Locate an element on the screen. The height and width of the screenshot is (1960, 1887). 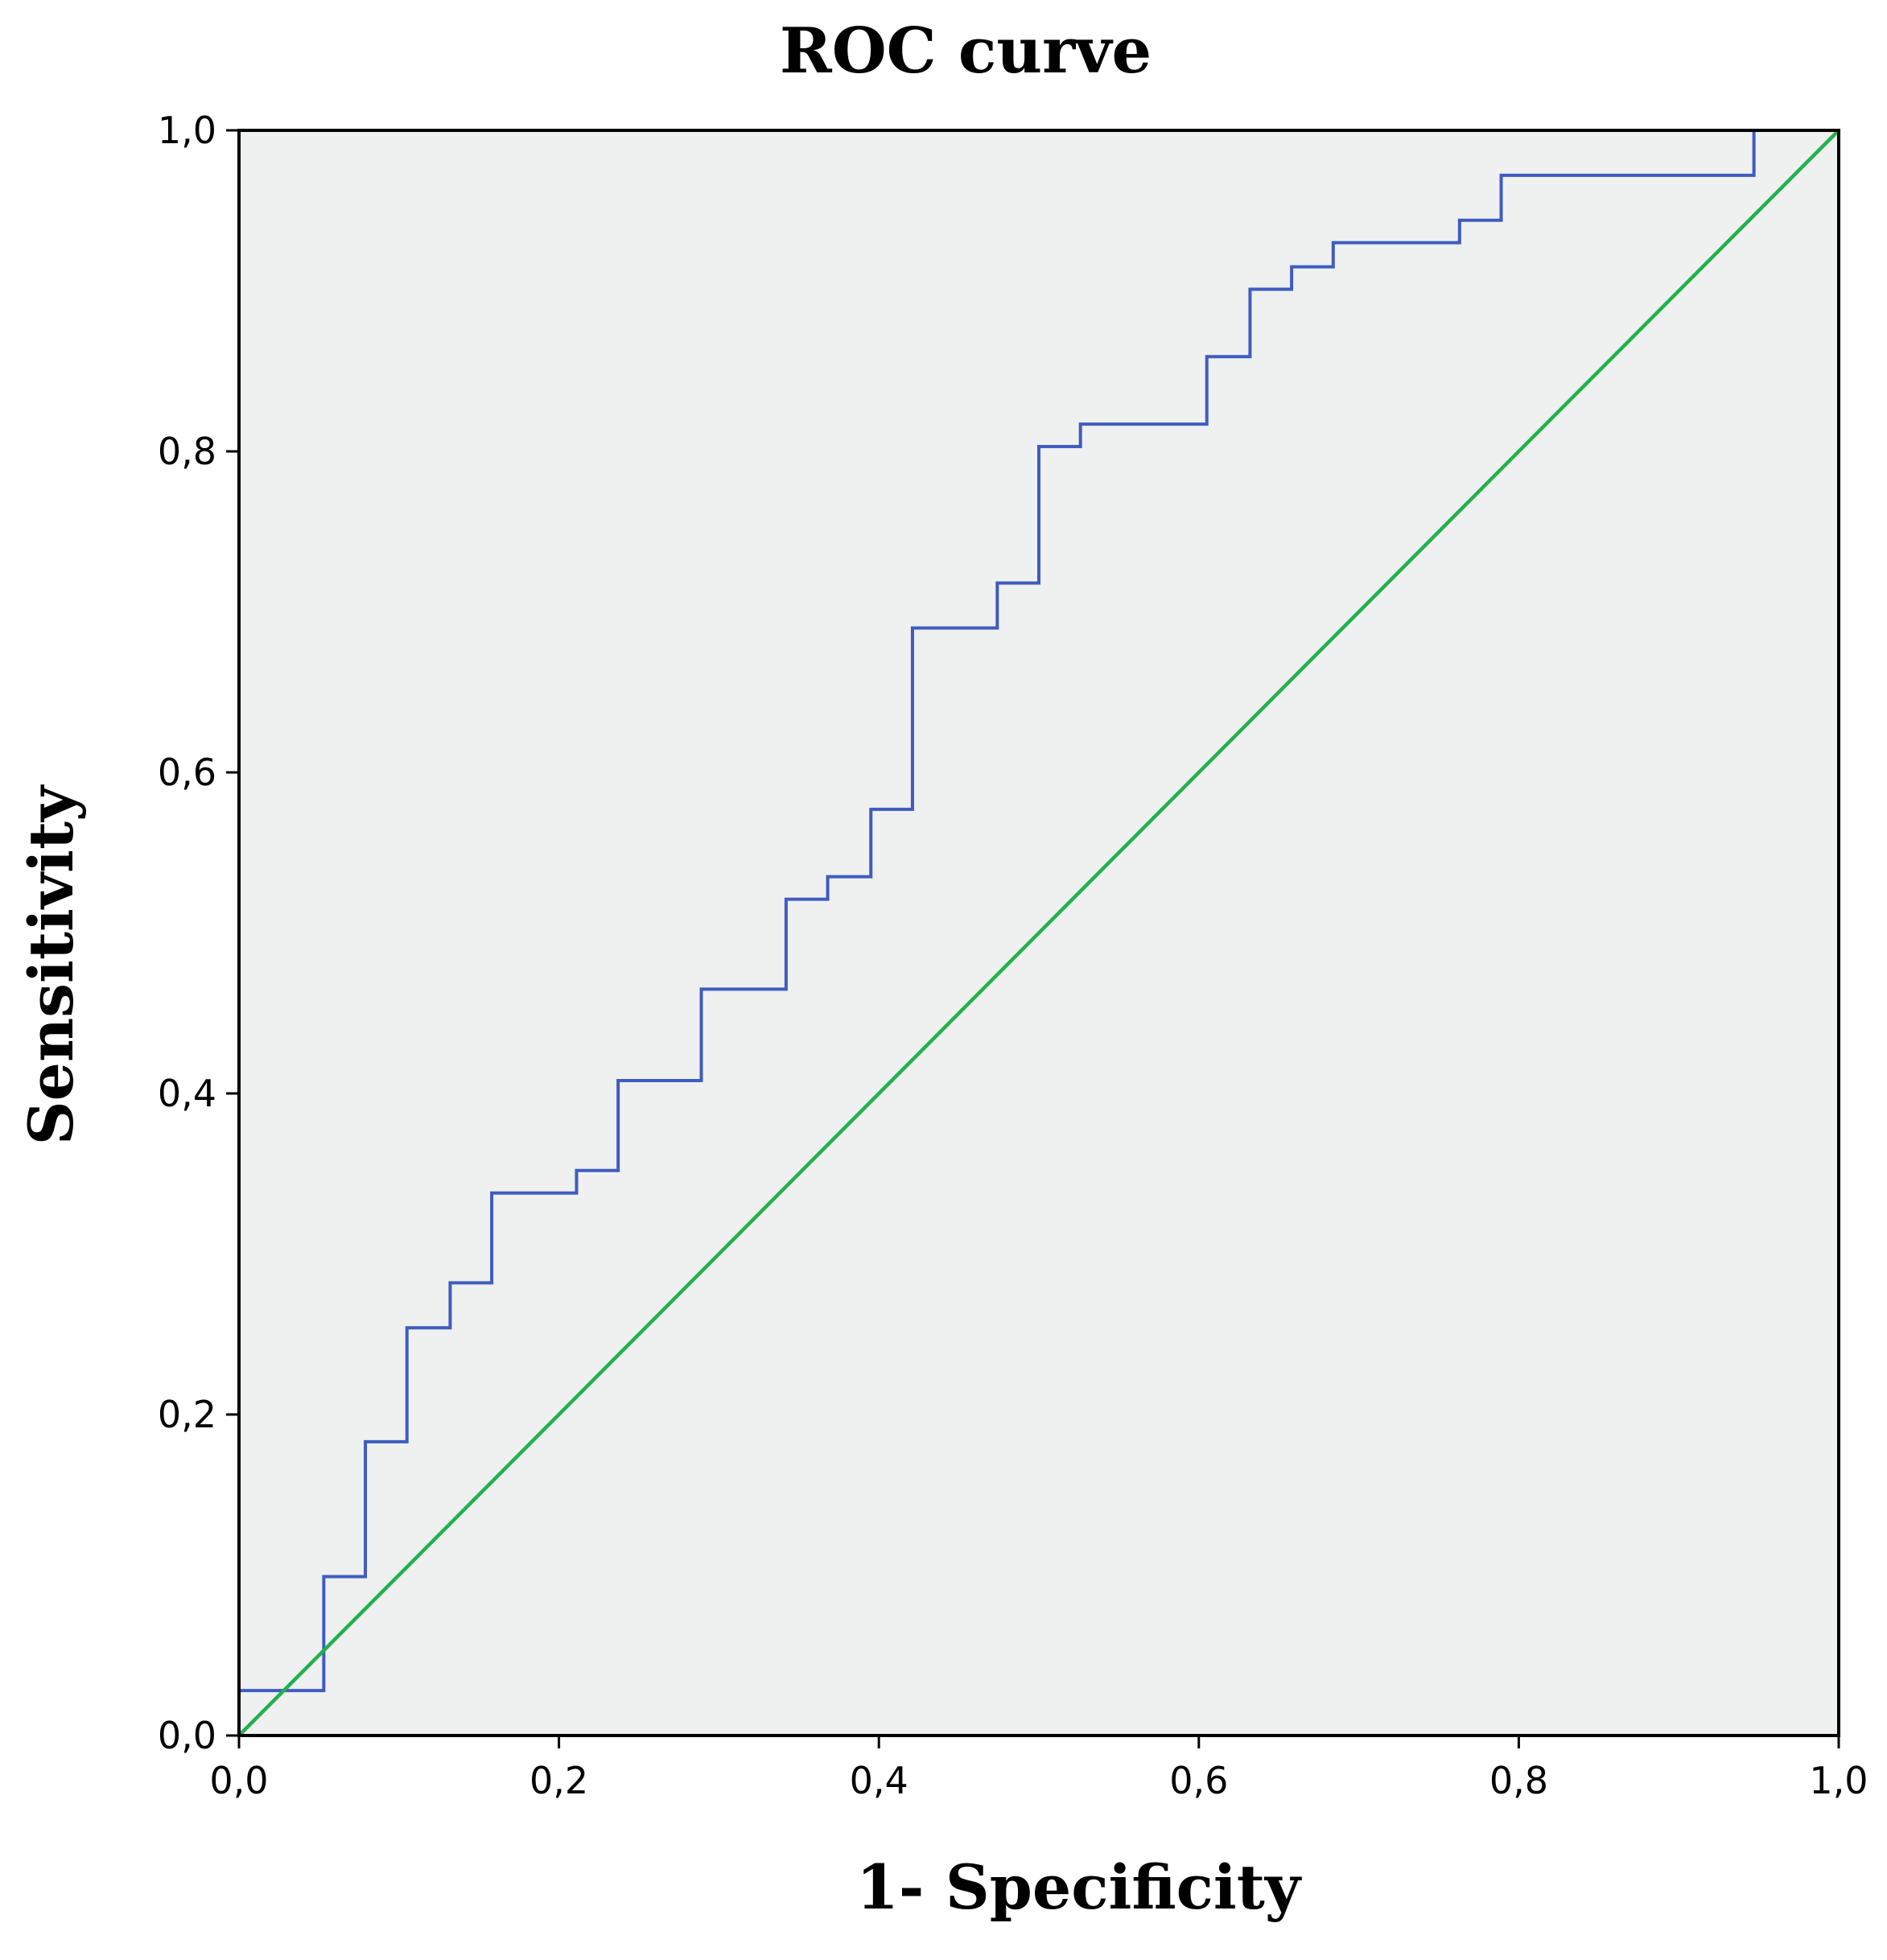
x-tick-label: 0,4 is located at coordinates (879, 1780).